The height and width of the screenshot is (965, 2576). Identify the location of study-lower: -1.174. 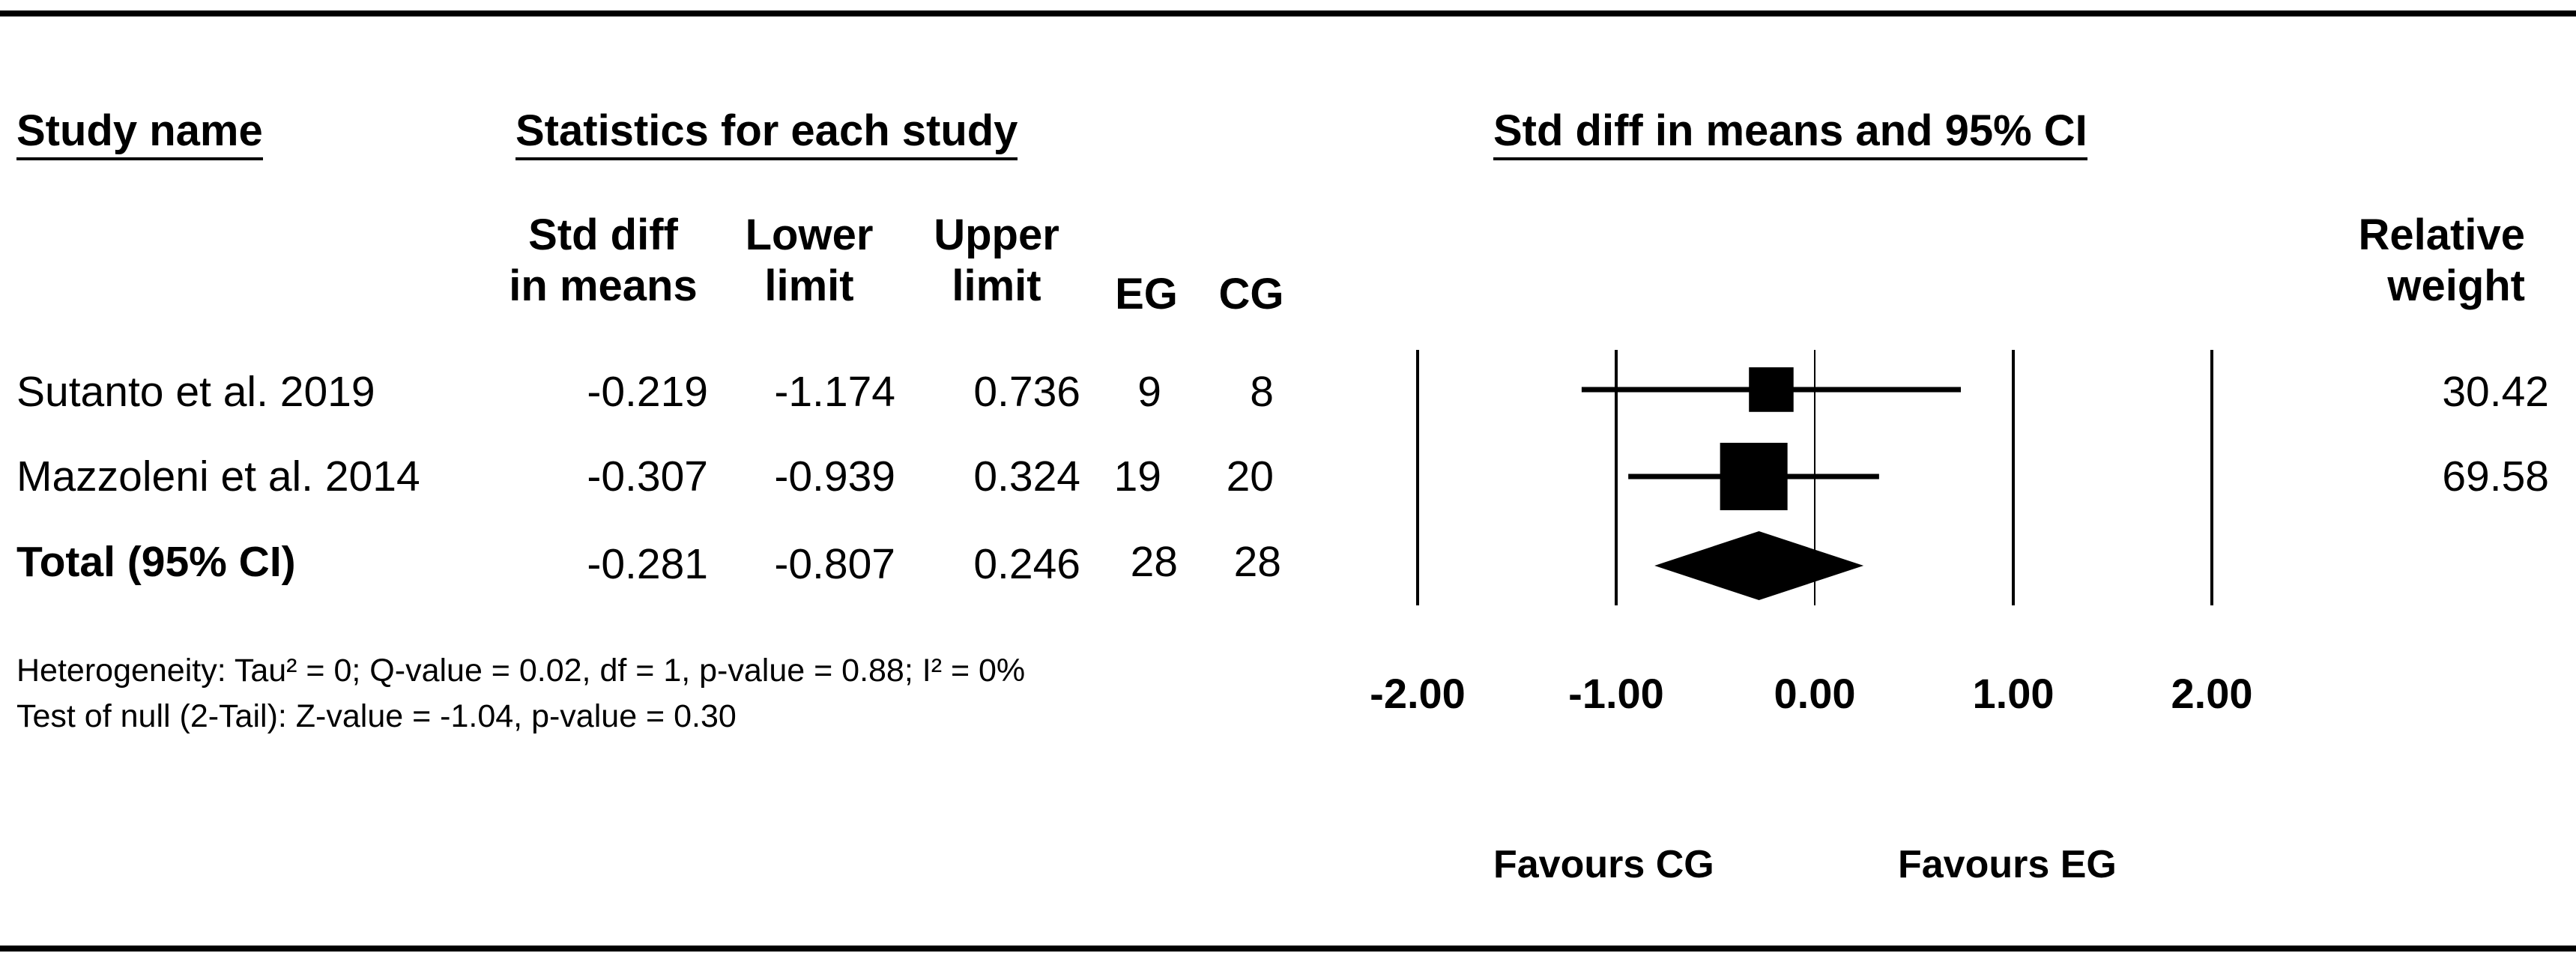
(834, 392).